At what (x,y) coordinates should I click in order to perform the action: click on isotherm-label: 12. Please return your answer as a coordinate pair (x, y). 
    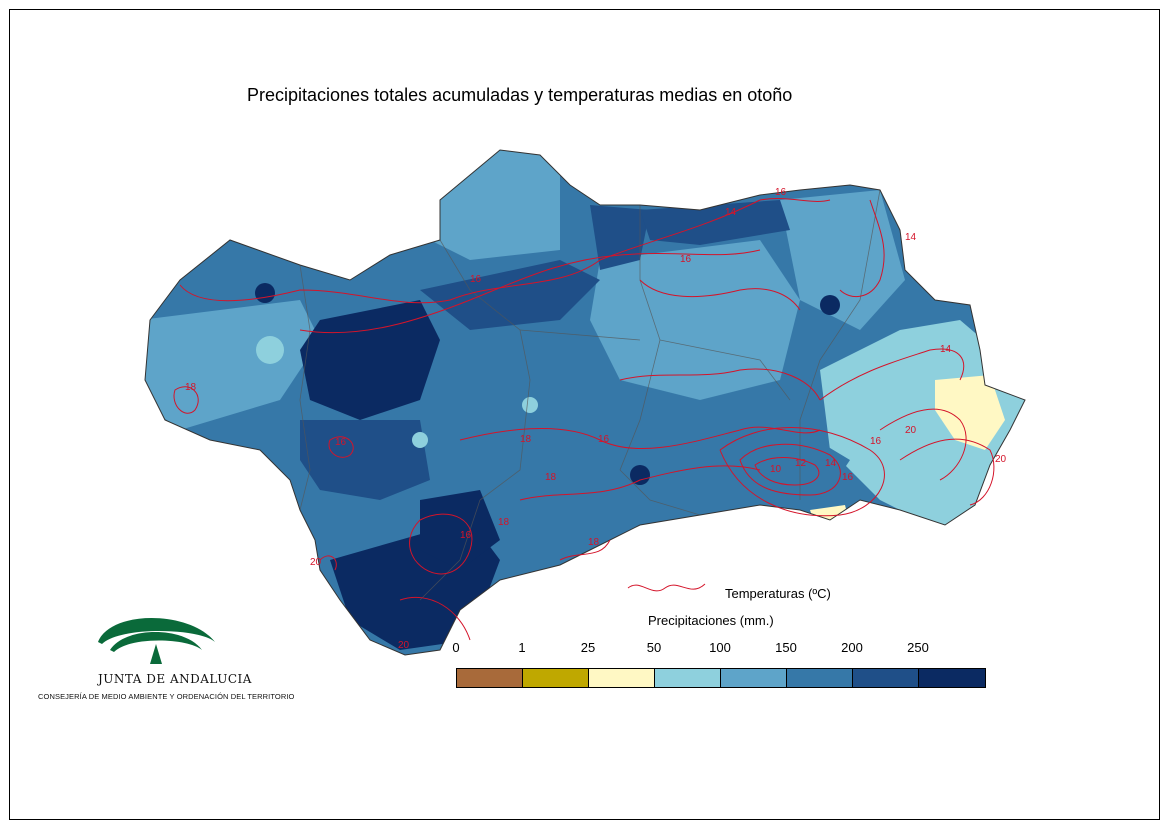
    Looking at the image, I should click on (801, 463).